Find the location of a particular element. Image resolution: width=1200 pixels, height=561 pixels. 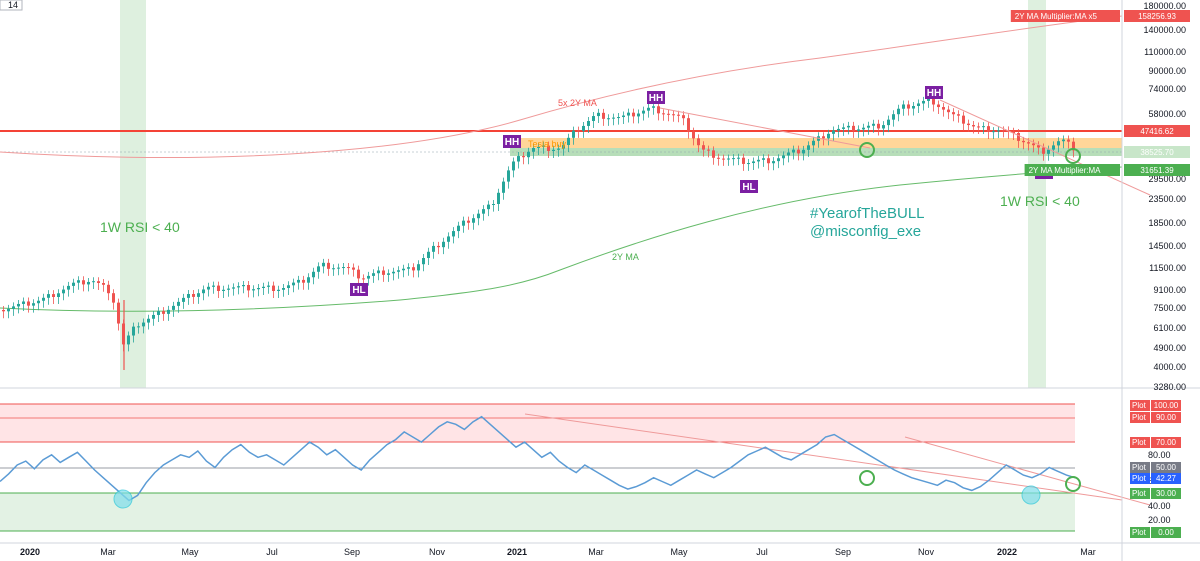

indicator-badge-label: 14 is located at coordinates (13, 5).